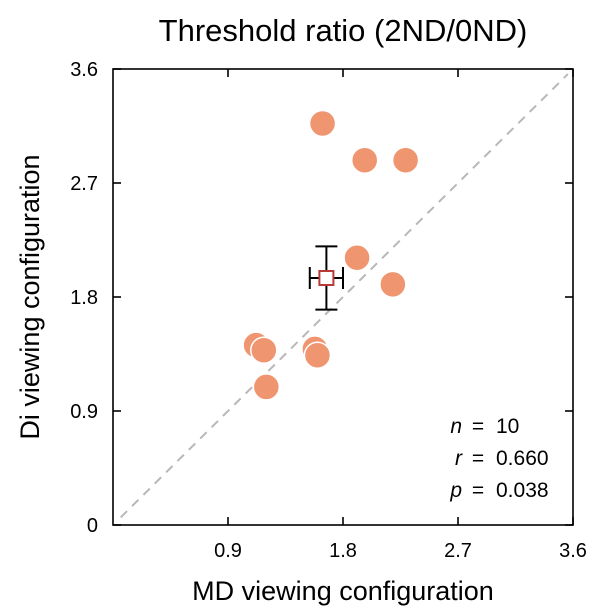 Image resolution: width=592 pixels, height=609 pixels. Describe the element at coordinates (458, 551) in the screenshot. I see `x-tick-label: 2.7` at that location.